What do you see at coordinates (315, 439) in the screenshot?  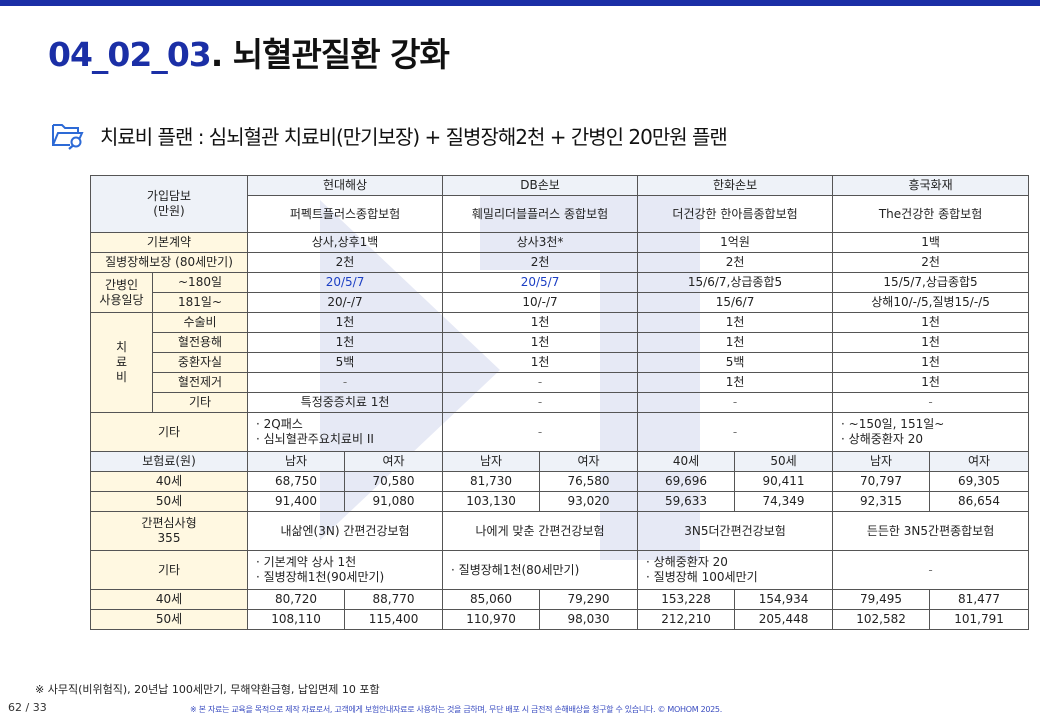 I see `cell-line: · 심뇌혈관주요치료비 II` at bounding box center [315, 439].